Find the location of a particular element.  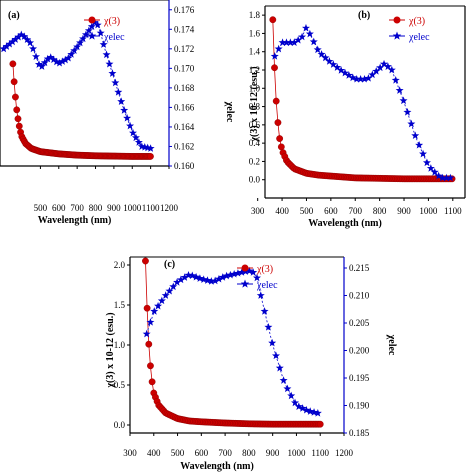

y2-tick-label: 0.174 is located at coordinates (184, 29).